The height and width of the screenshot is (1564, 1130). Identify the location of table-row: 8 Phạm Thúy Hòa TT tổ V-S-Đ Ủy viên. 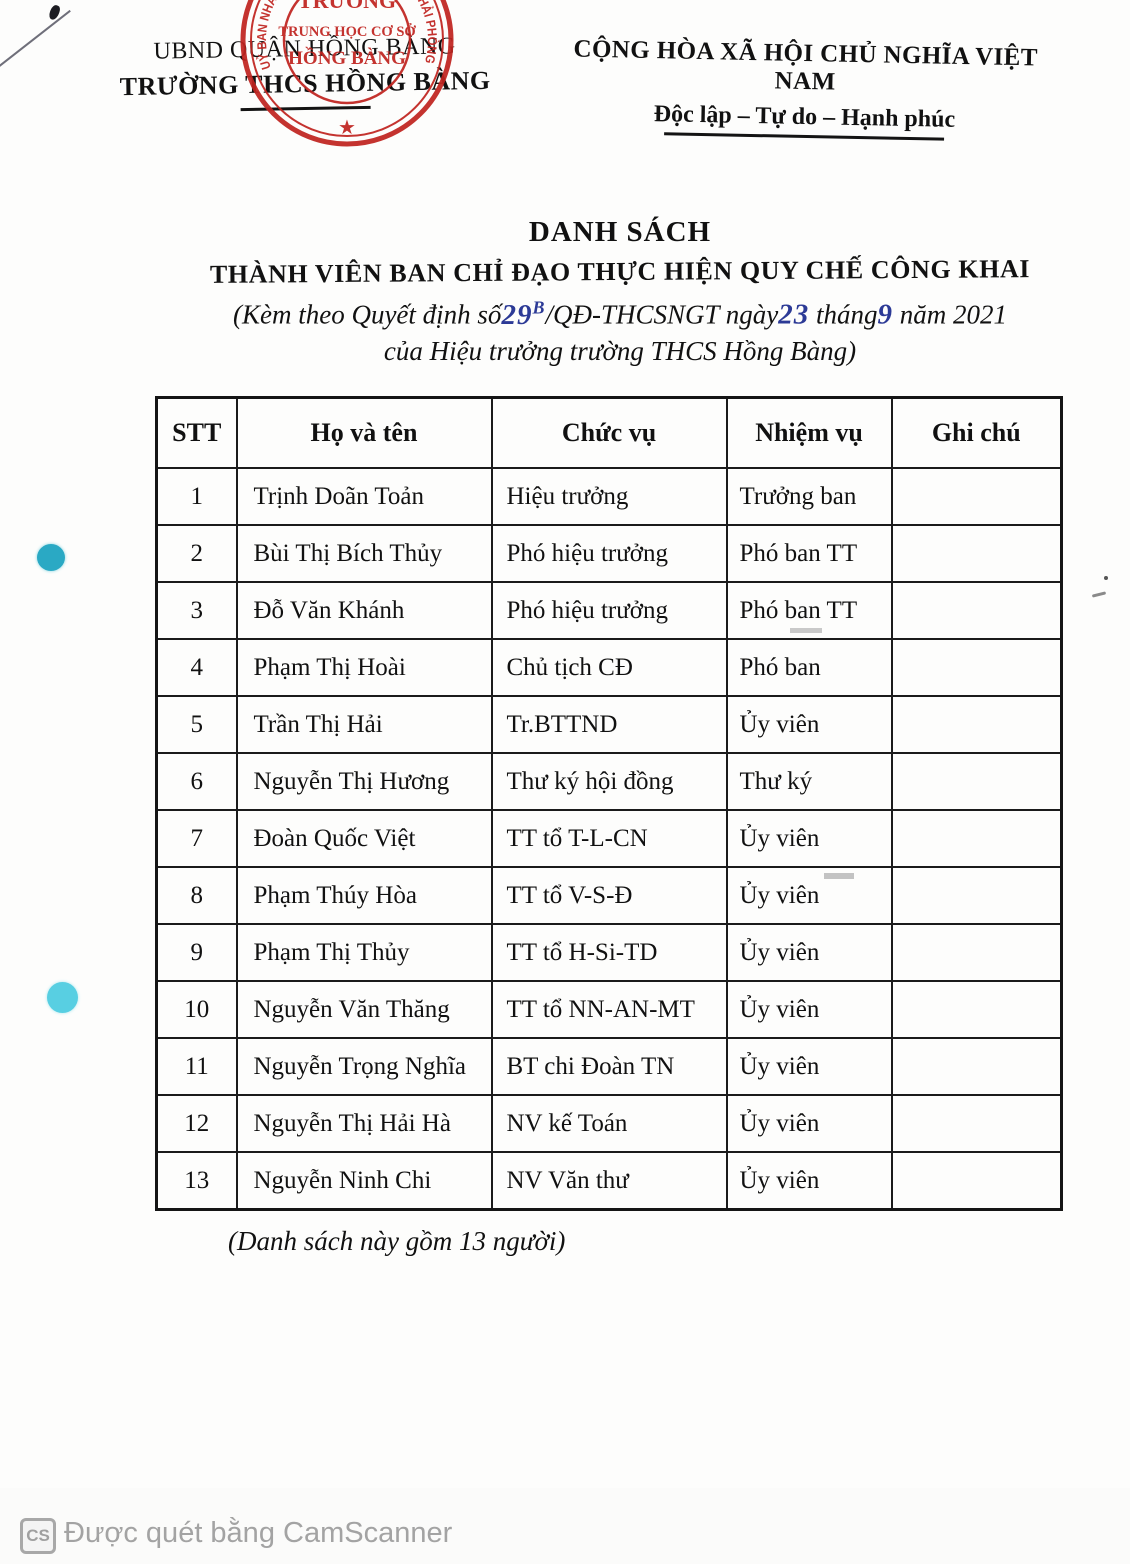
(609, 895).